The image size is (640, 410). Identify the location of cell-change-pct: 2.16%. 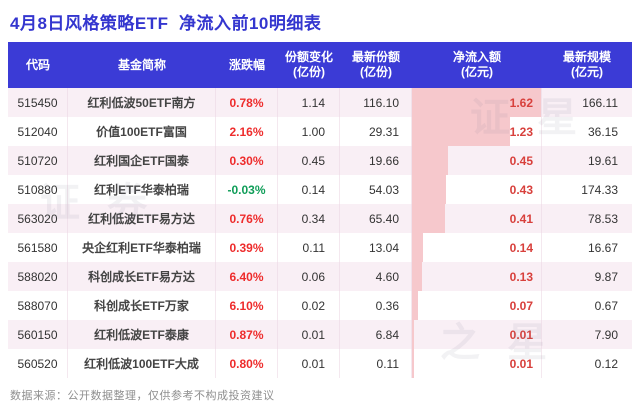
(247, 131).